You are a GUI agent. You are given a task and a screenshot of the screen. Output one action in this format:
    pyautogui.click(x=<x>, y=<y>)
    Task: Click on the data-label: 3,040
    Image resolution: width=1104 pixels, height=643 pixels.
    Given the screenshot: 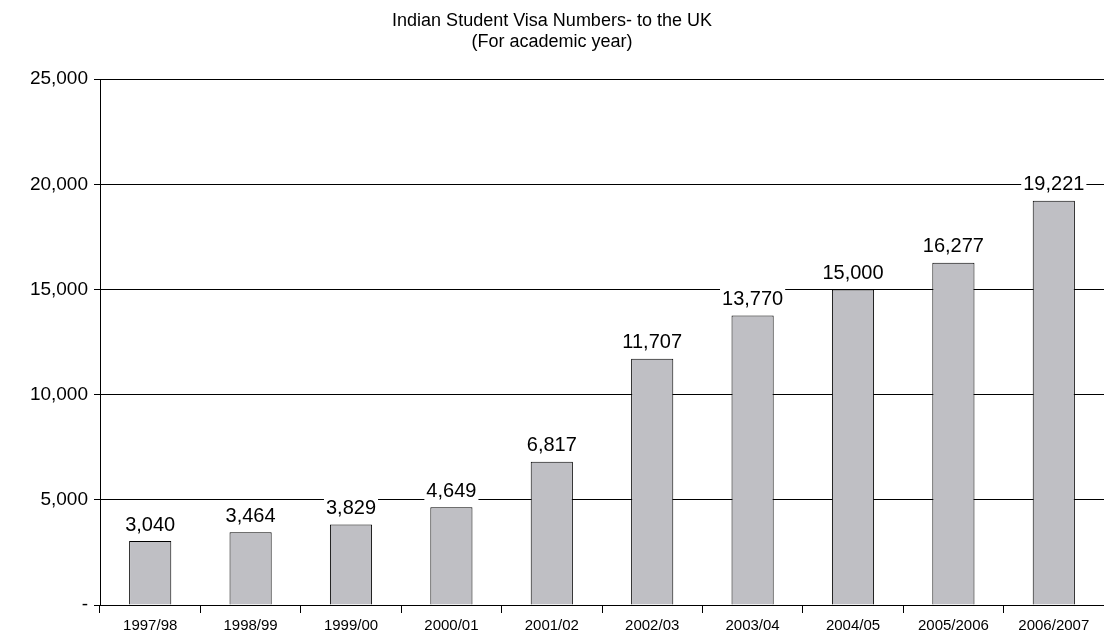 What is the action you would take?
    pyautogui.click(x=150, y=523)
    